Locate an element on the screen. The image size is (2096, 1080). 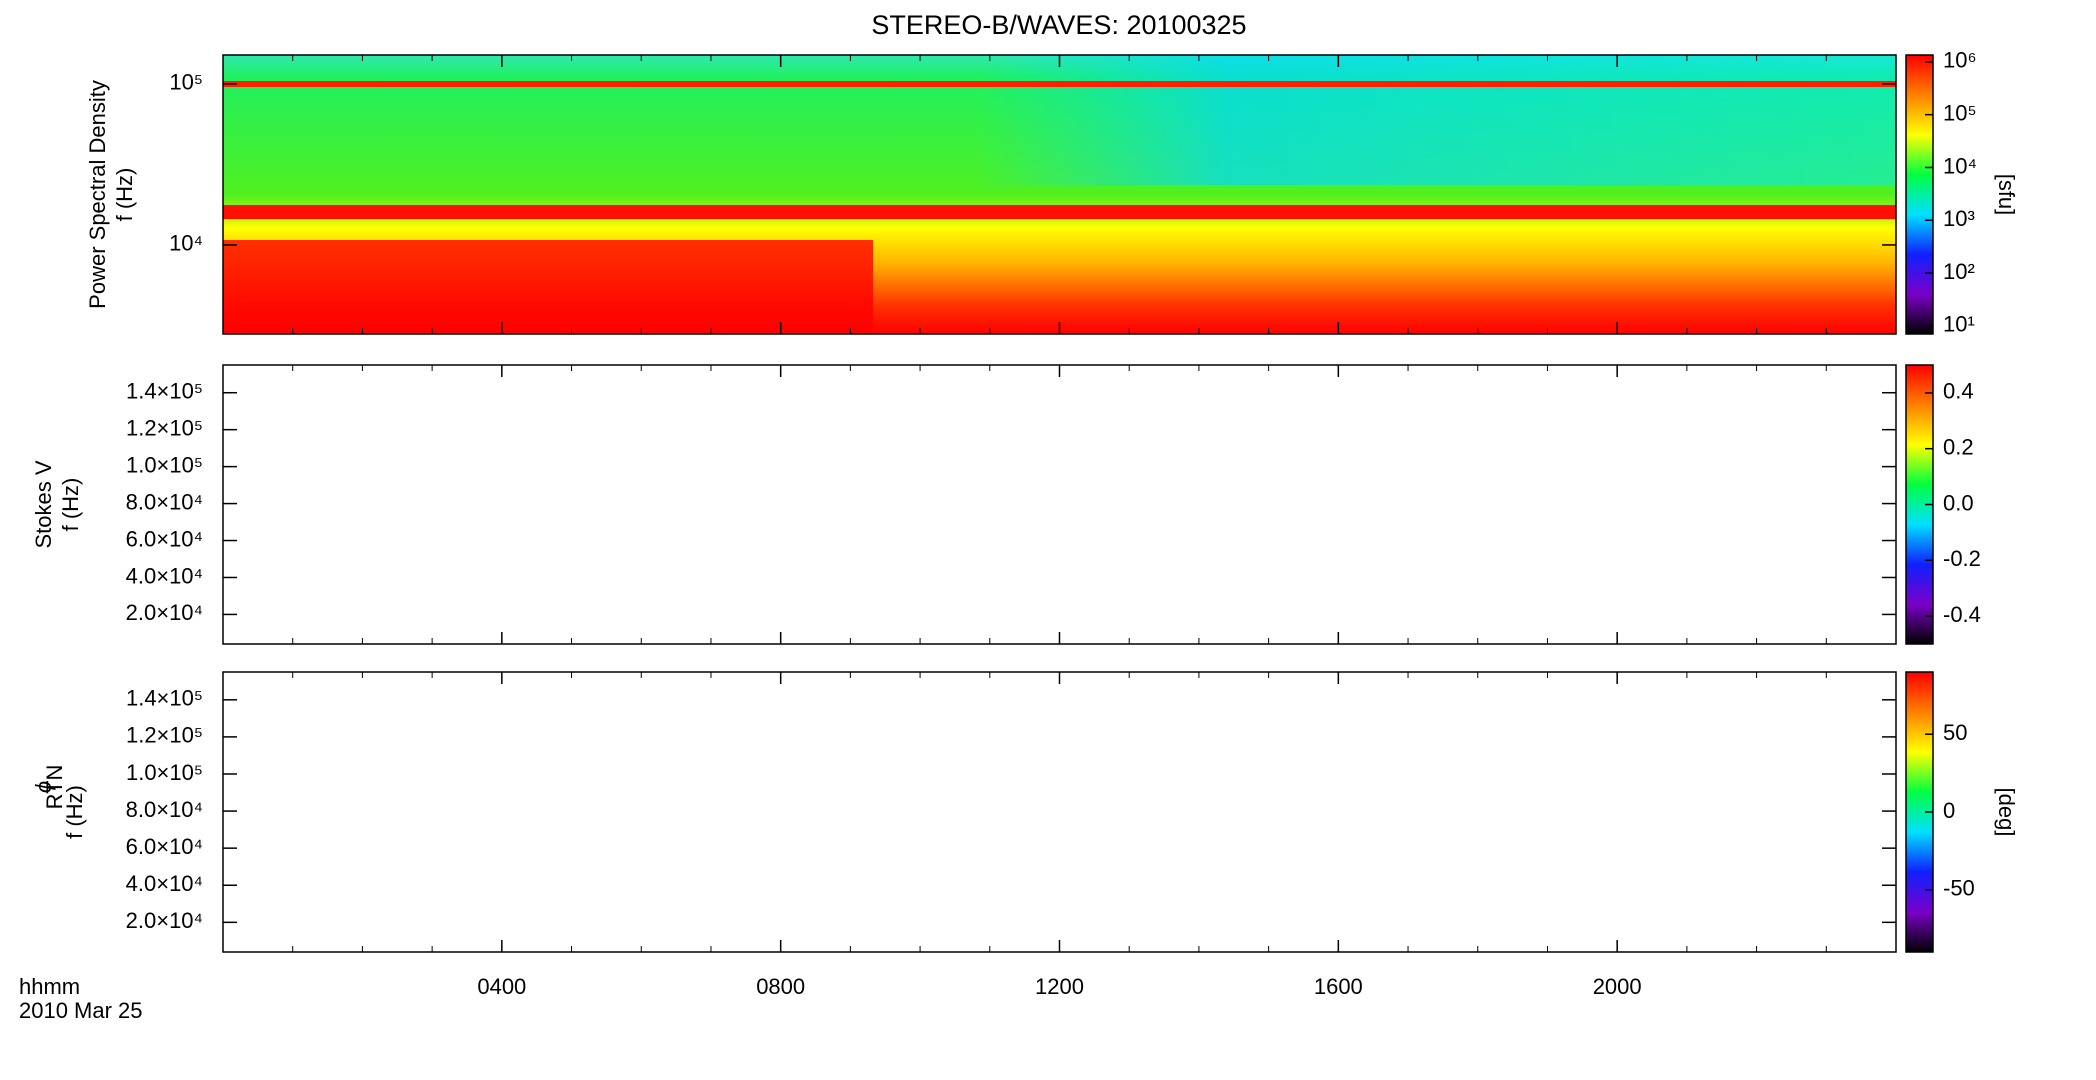
x-tick-label: 0800 is located at coordinates (780, 986).